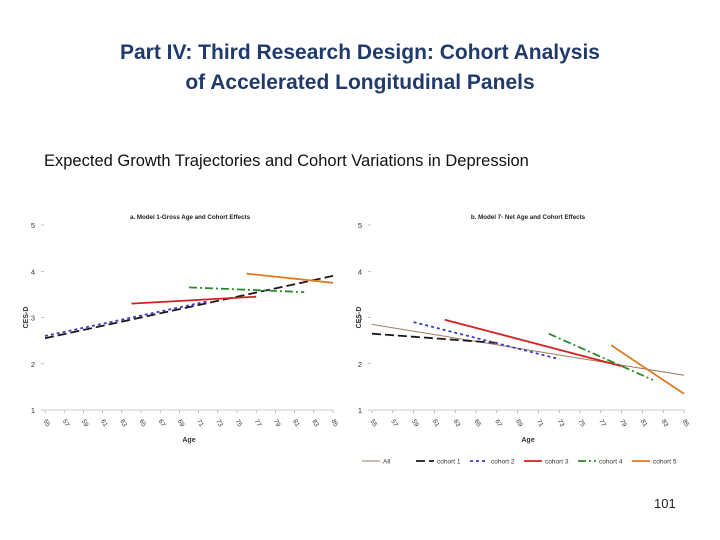 This screenshot has width=720, height=540. What do you see at coordinates (665, 462) in the screenshot?
I see `legend-label: cohort 5` at bounding box center [665, 462].